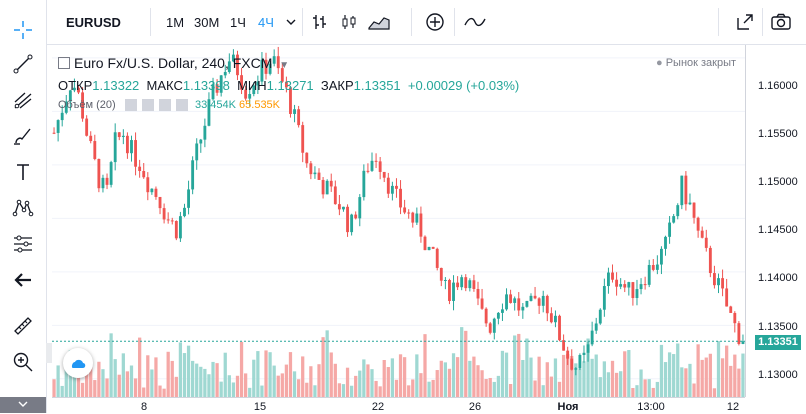  I want to click on time-tick: Ноя, so click(568, 407).